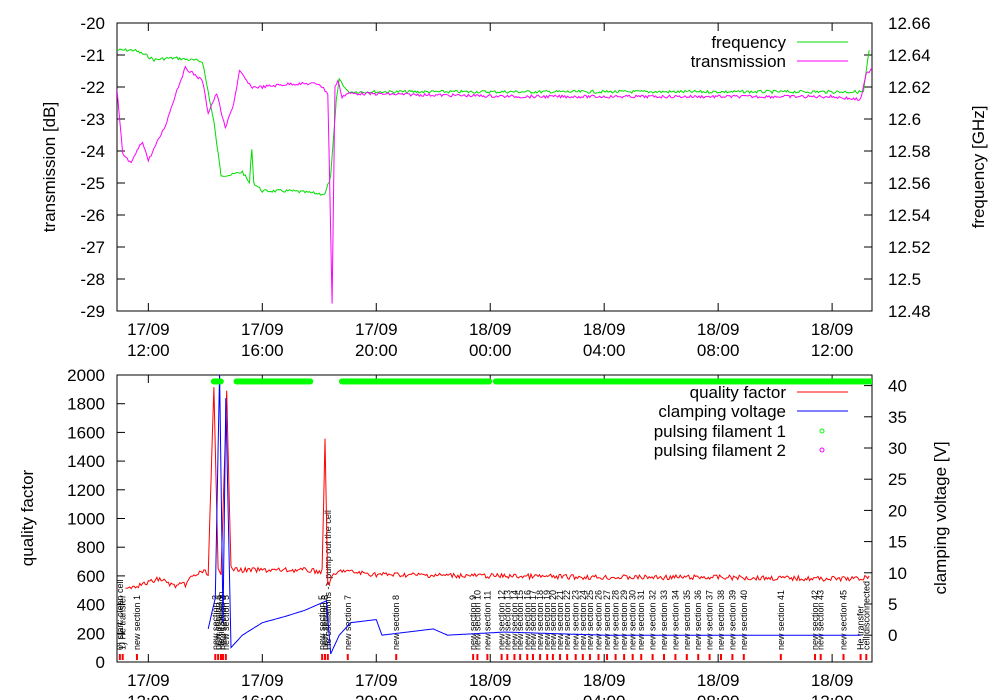  I want to click on annotation-label: new section 29, so click(624, 620).